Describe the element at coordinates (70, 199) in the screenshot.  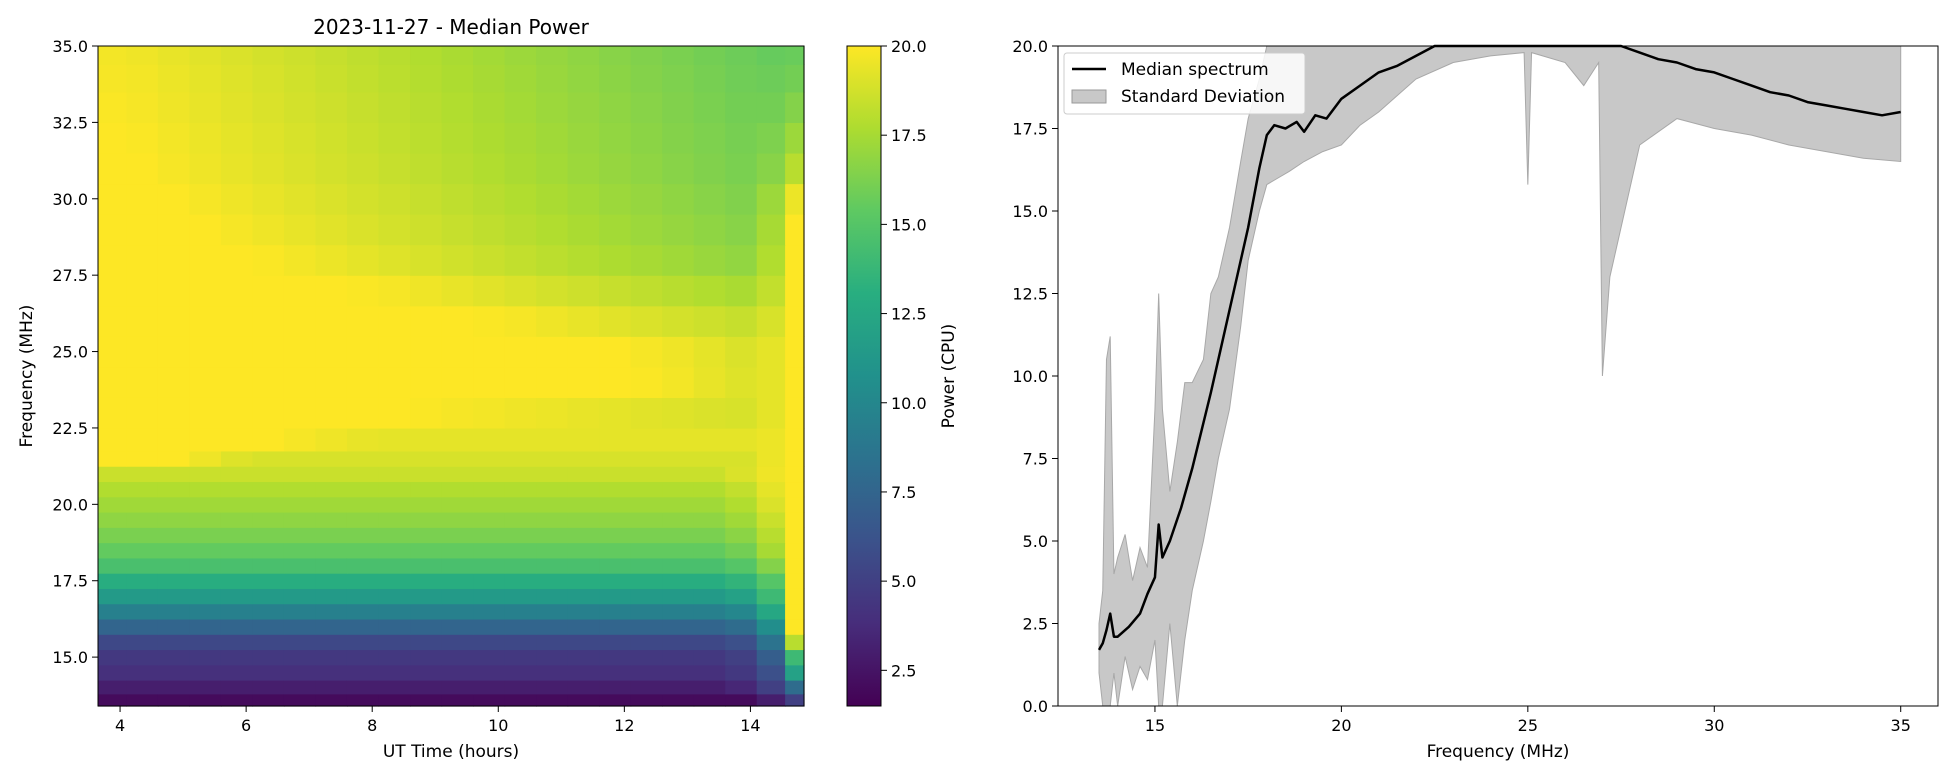
I see `heatmap-y-tick-label: 30.0` at that location.